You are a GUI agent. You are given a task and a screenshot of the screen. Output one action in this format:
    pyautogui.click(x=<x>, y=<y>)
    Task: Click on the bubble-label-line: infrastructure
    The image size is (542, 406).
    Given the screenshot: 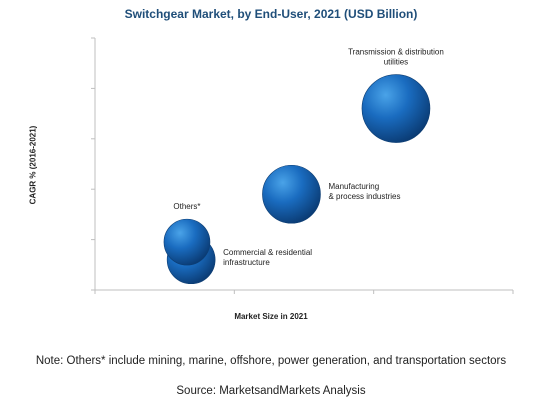 What is the action you would take?
    pyautogui.click(x=246, y=262)
    